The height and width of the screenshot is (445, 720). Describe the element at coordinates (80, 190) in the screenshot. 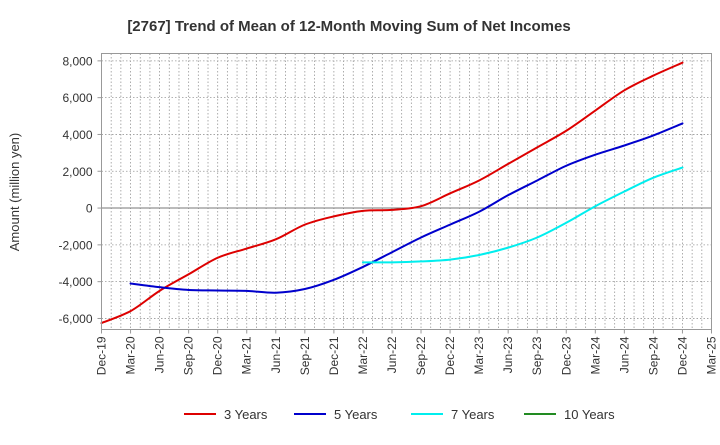

I see `y-axis-ticks: 8,000 6,000 4,000 2,000 0 -2,000 -4,000 -6,000` at that location.